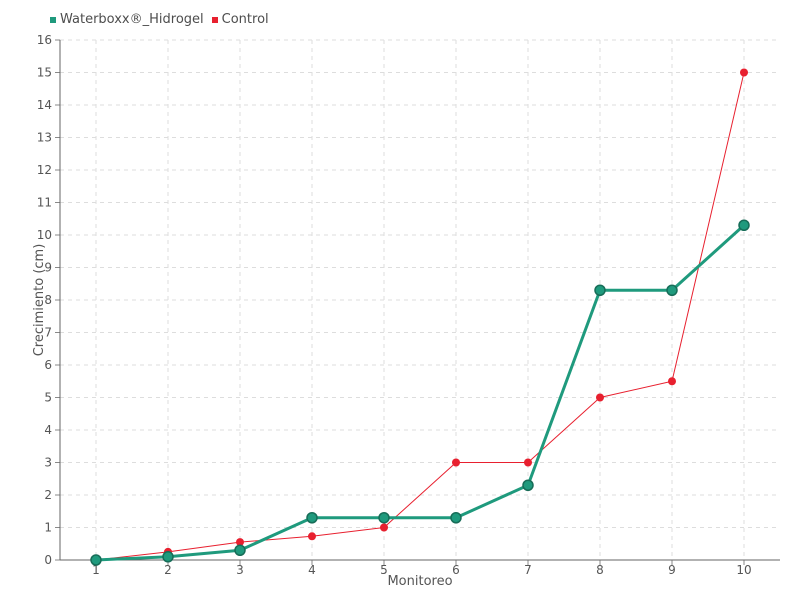  What do you see at coordinates (44, 40) in the screenshot?
I see `y-tick-label: 16` at bounding box center [44, 40].